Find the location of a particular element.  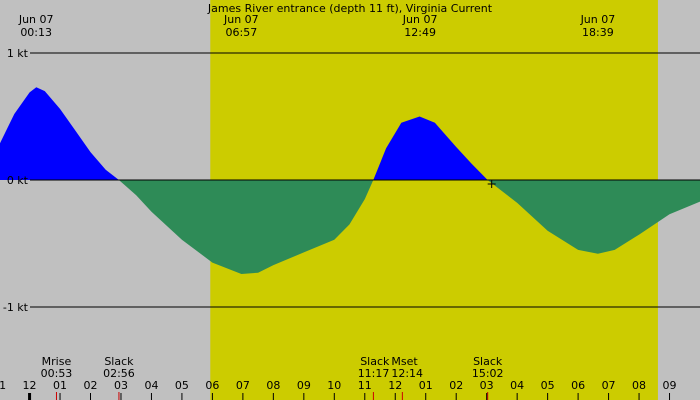

hour-tick-label-10: 09 is located at coordinates (304, 385).